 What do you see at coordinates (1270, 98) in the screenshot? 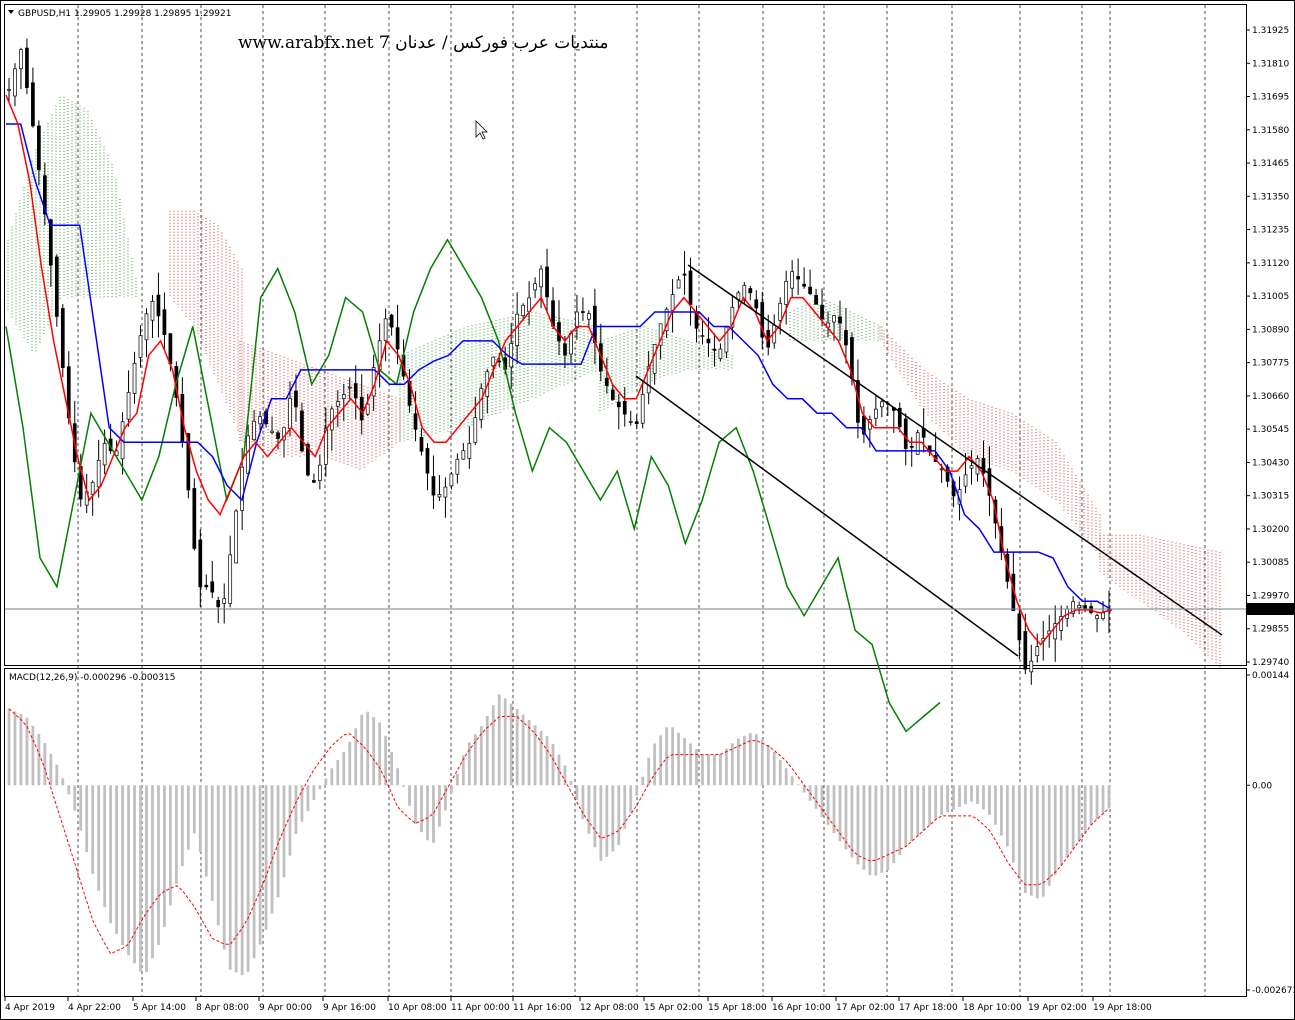
I see `price-tick-label: 1.31695` at bounding box center [1270, 98].